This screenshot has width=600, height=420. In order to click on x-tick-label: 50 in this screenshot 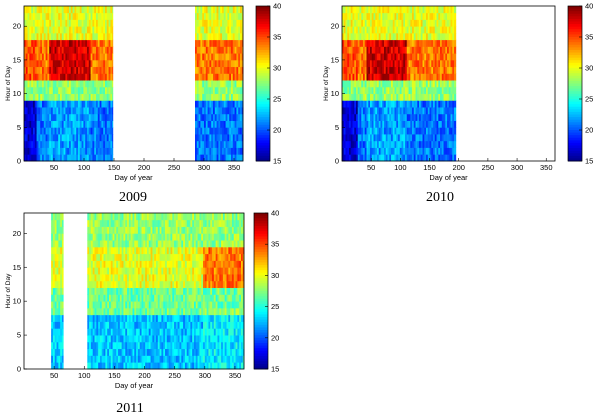, I will do `click(371, 167)`.